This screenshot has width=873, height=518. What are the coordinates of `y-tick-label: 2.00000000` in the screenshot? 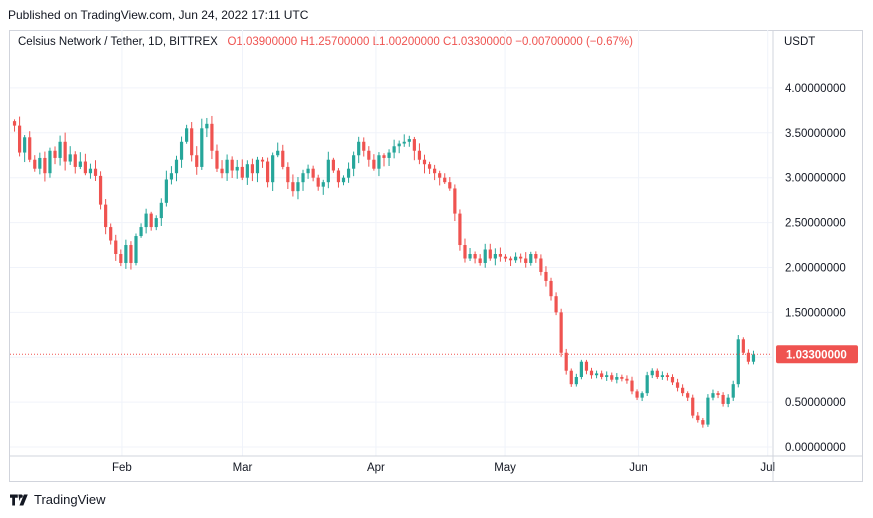 It's located at (815, 268).